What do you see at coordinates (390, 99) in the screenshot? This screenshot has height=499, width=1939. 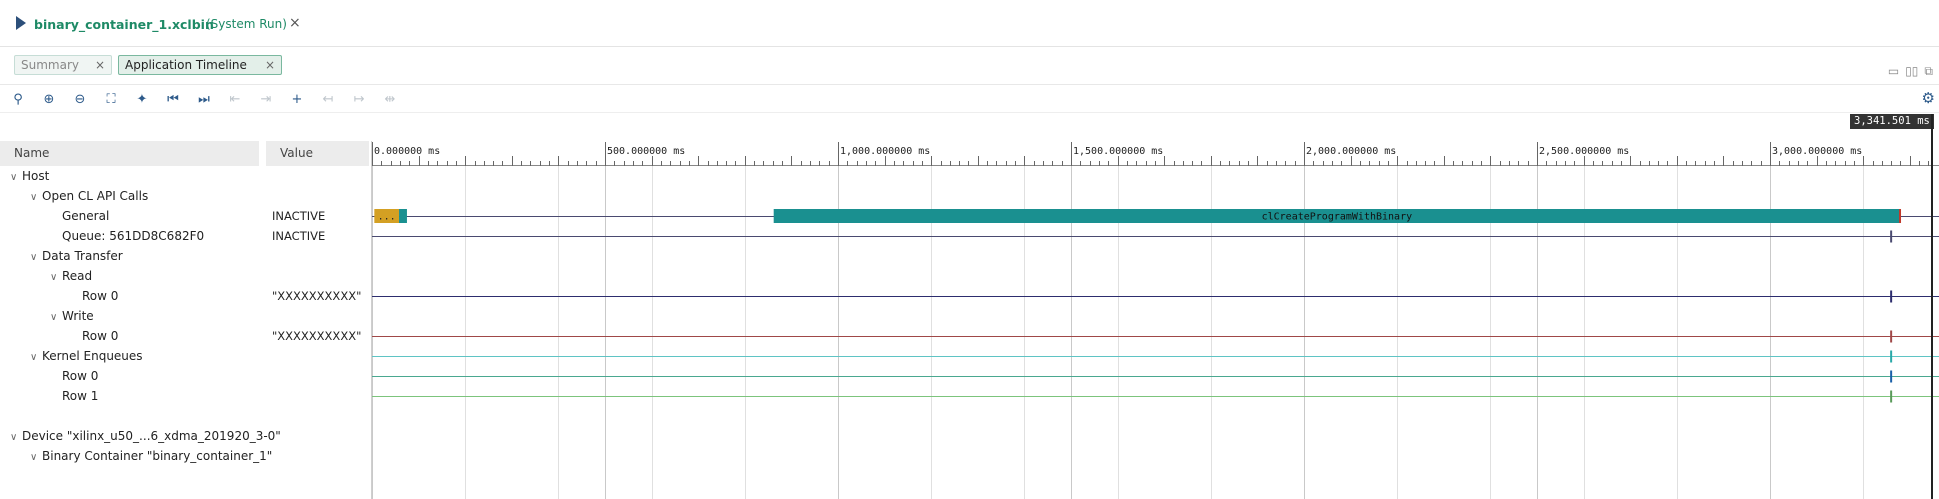 I see `swap-cursors-icon: ⇹` at bounding box center [390, 99].